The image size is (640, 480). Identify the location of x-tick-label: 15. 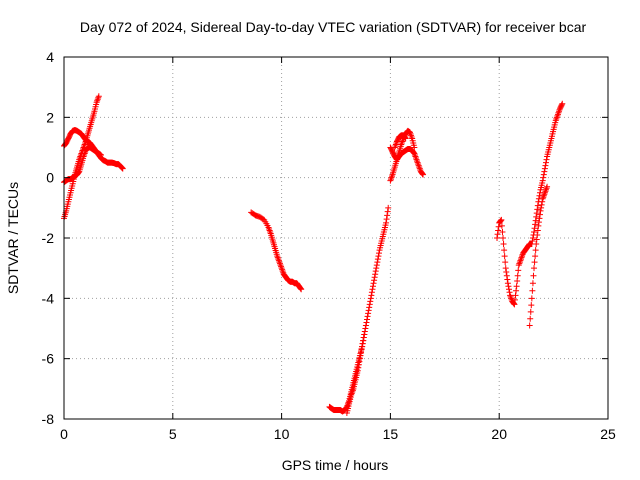
(391, 434).